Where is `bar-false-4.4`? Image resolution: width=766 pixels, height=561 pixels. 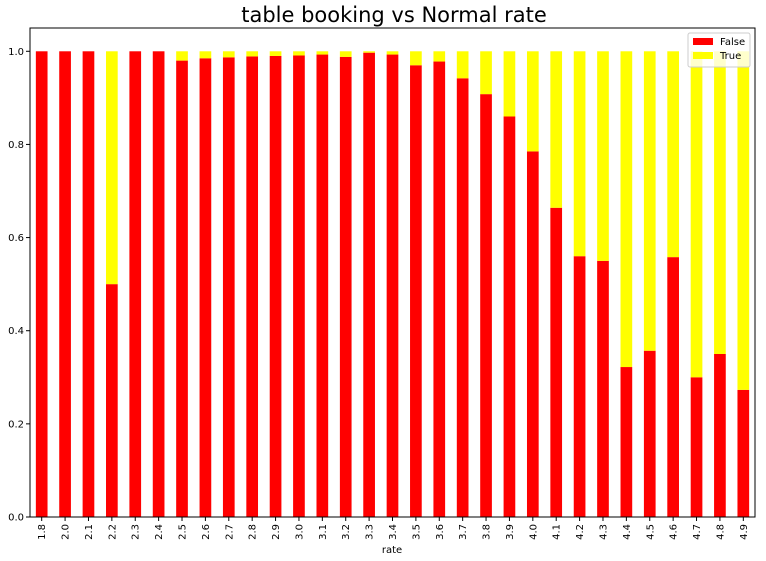 bar-false-4.4 is located at coordinates (626, 442).